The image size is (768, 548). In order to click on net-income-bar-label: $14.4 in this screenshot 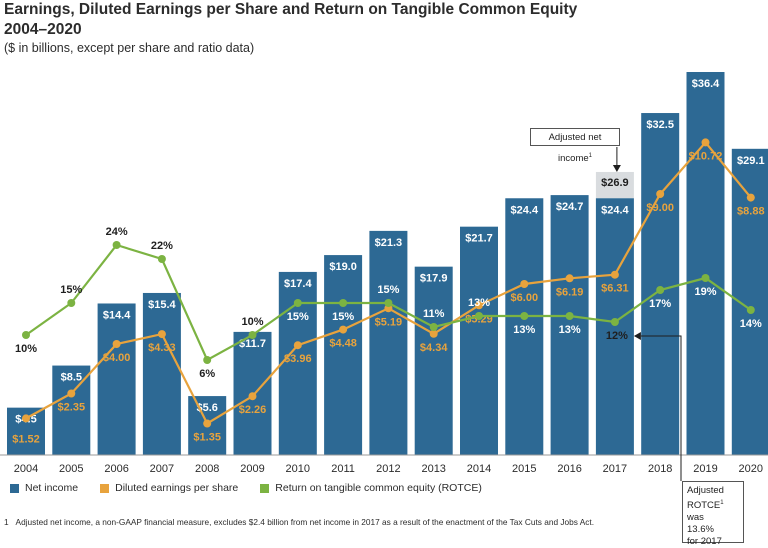, I will do `click(117, 315)`.